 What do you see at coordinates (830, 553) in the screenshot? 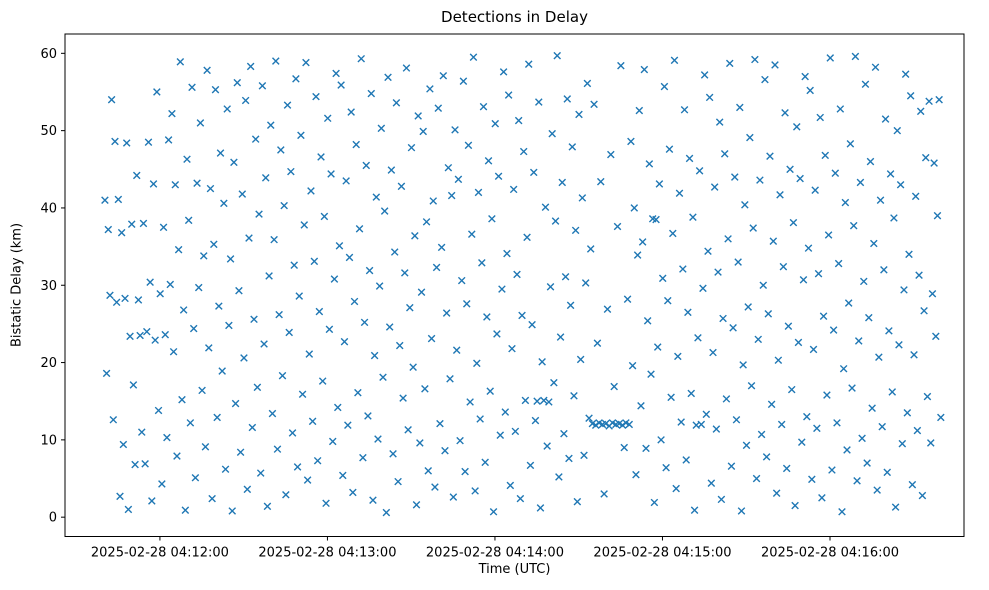
I see `x-tick-label: 2025-02-28 04:16:00` at bounding box center [830, 553].